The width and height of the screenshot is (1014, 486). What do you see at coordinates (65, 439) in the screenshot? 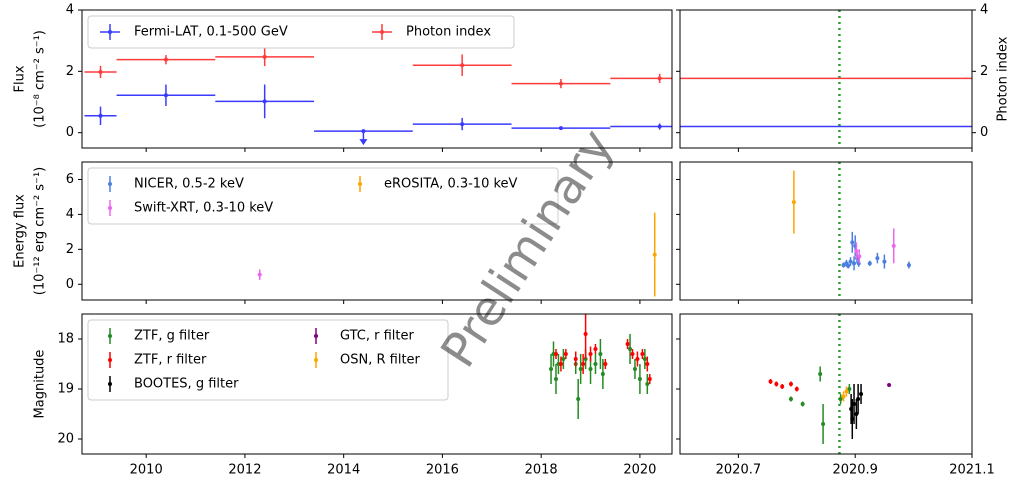
I see `y-tick-label: 20` at bounding box center [65, 439].